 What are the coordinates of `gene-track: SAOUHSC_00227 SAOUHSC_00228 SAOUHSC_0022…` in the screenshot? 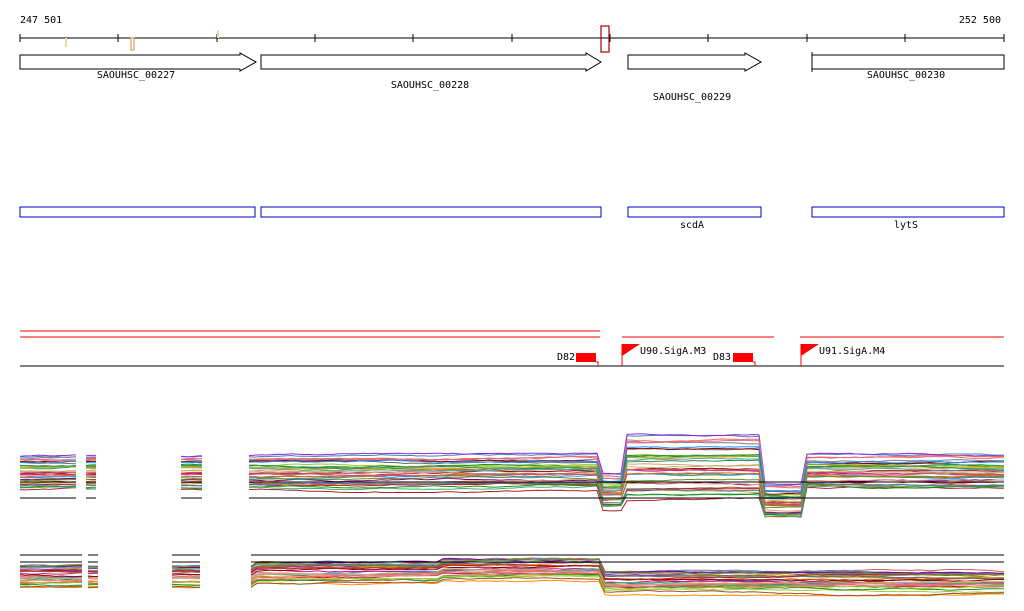 It's located at (512, 77).